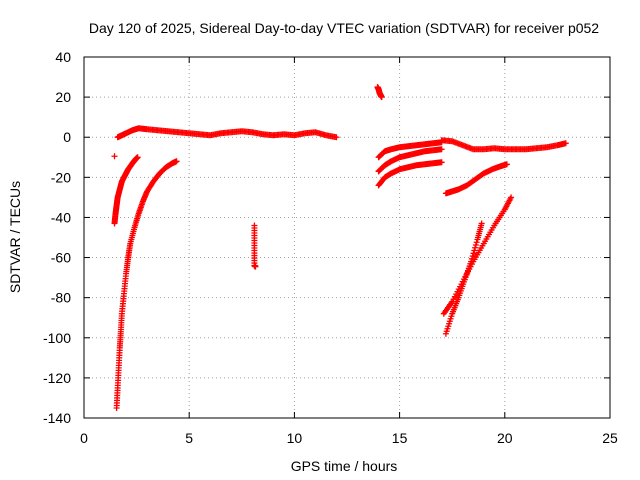 The image size is (640, 480). Describe the element at coordinates (63, 57) in the screenshot. I see `y-tick-label: 40` at that location.